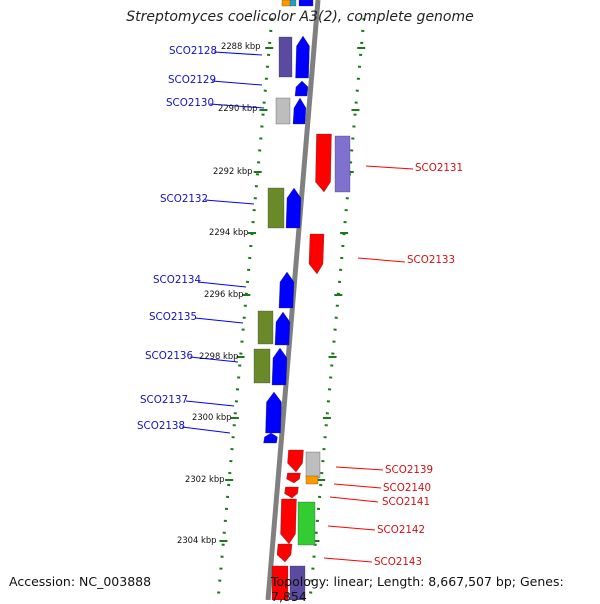 Image resolution: width=600 pixels, height=604 pixels. What do you see at coordinates (241, 46) in the screenshot?
I see `scale-label: 2288 kbp` at bounding box center [241, 46].